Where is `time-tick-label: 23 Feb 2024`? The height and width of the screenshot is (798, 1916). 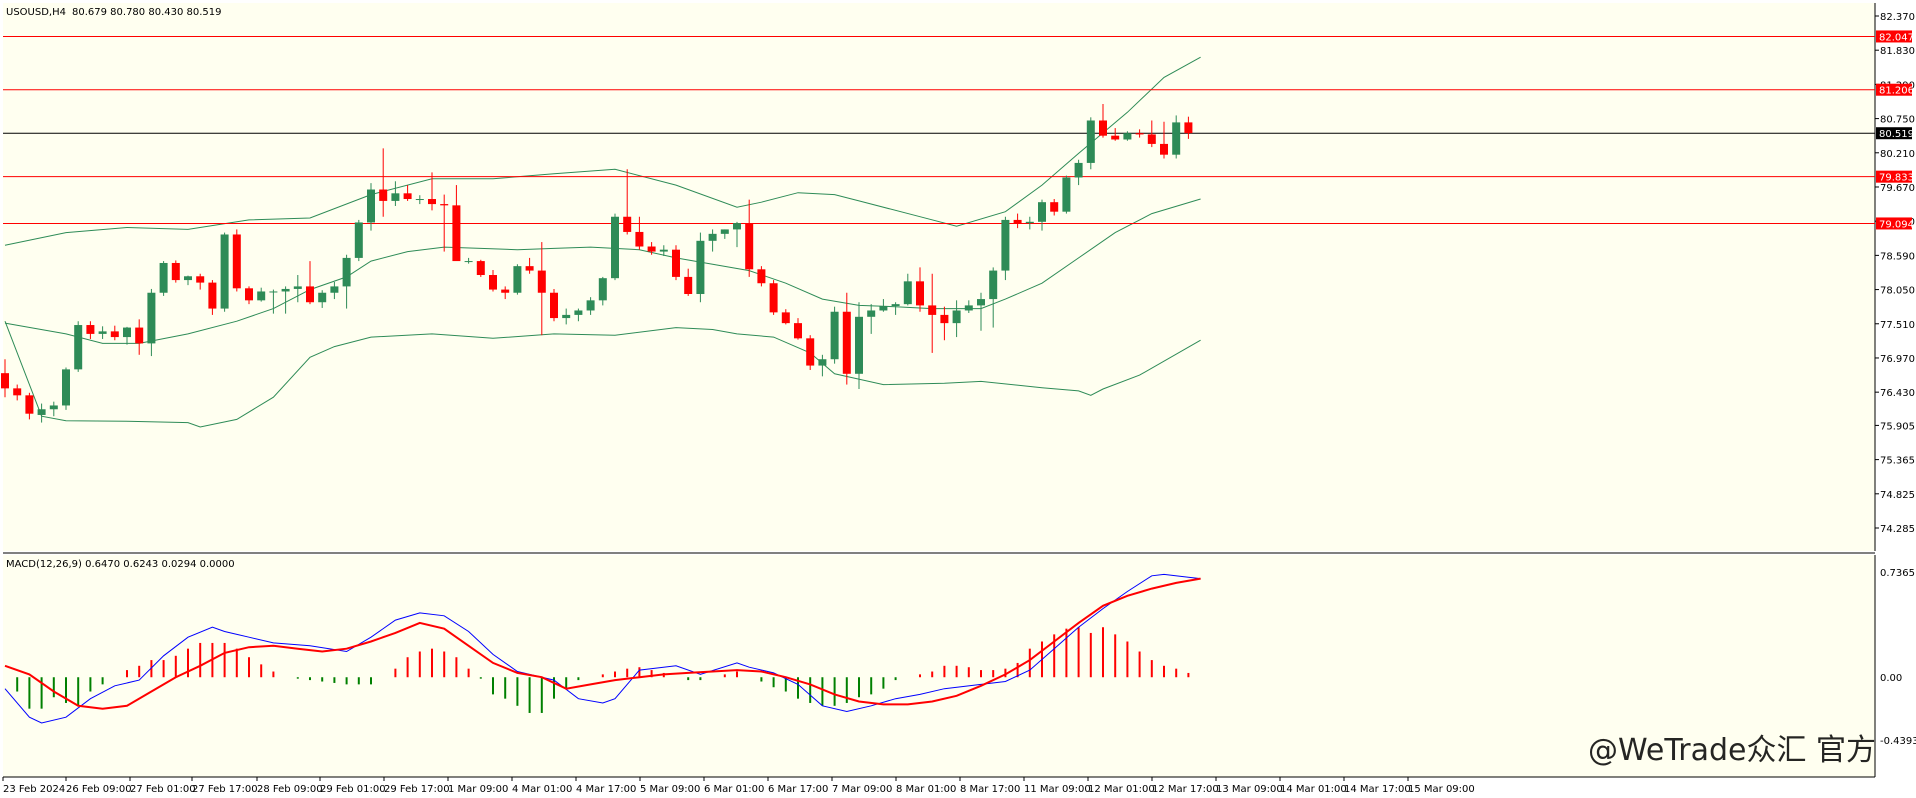 time-tick-label: 23 Feb 2024 is located at coordinates (34, 789).